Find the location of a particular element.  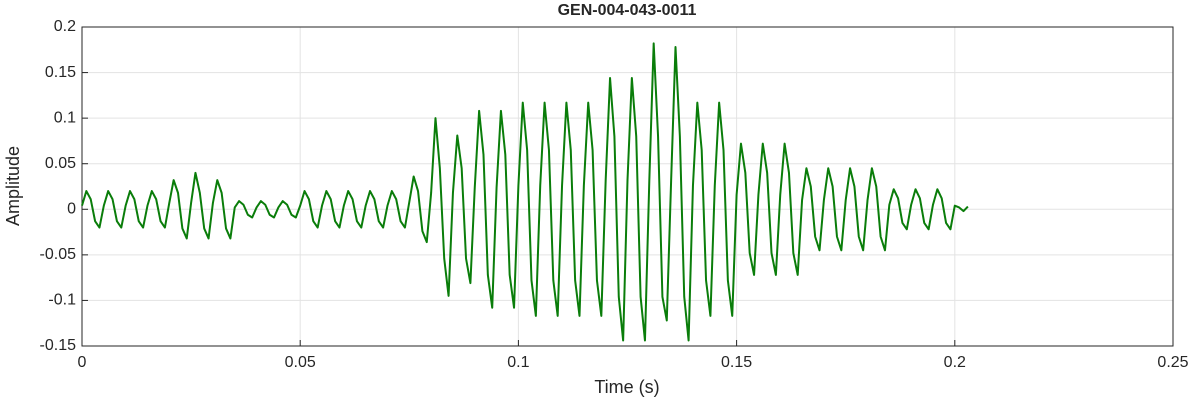

x-axis-label: Time (s) is located at coordinates (626, 387).